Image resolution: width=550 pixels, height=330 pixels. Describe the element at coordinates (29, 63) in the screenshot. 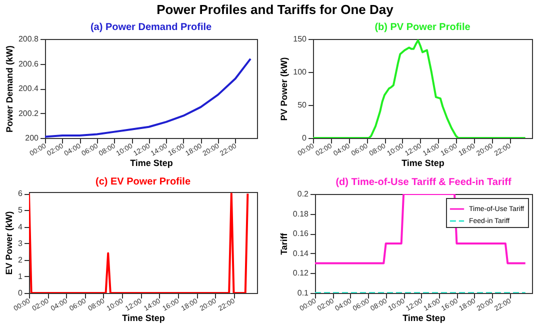

I see `y-tick-label: 200.6` at that location.